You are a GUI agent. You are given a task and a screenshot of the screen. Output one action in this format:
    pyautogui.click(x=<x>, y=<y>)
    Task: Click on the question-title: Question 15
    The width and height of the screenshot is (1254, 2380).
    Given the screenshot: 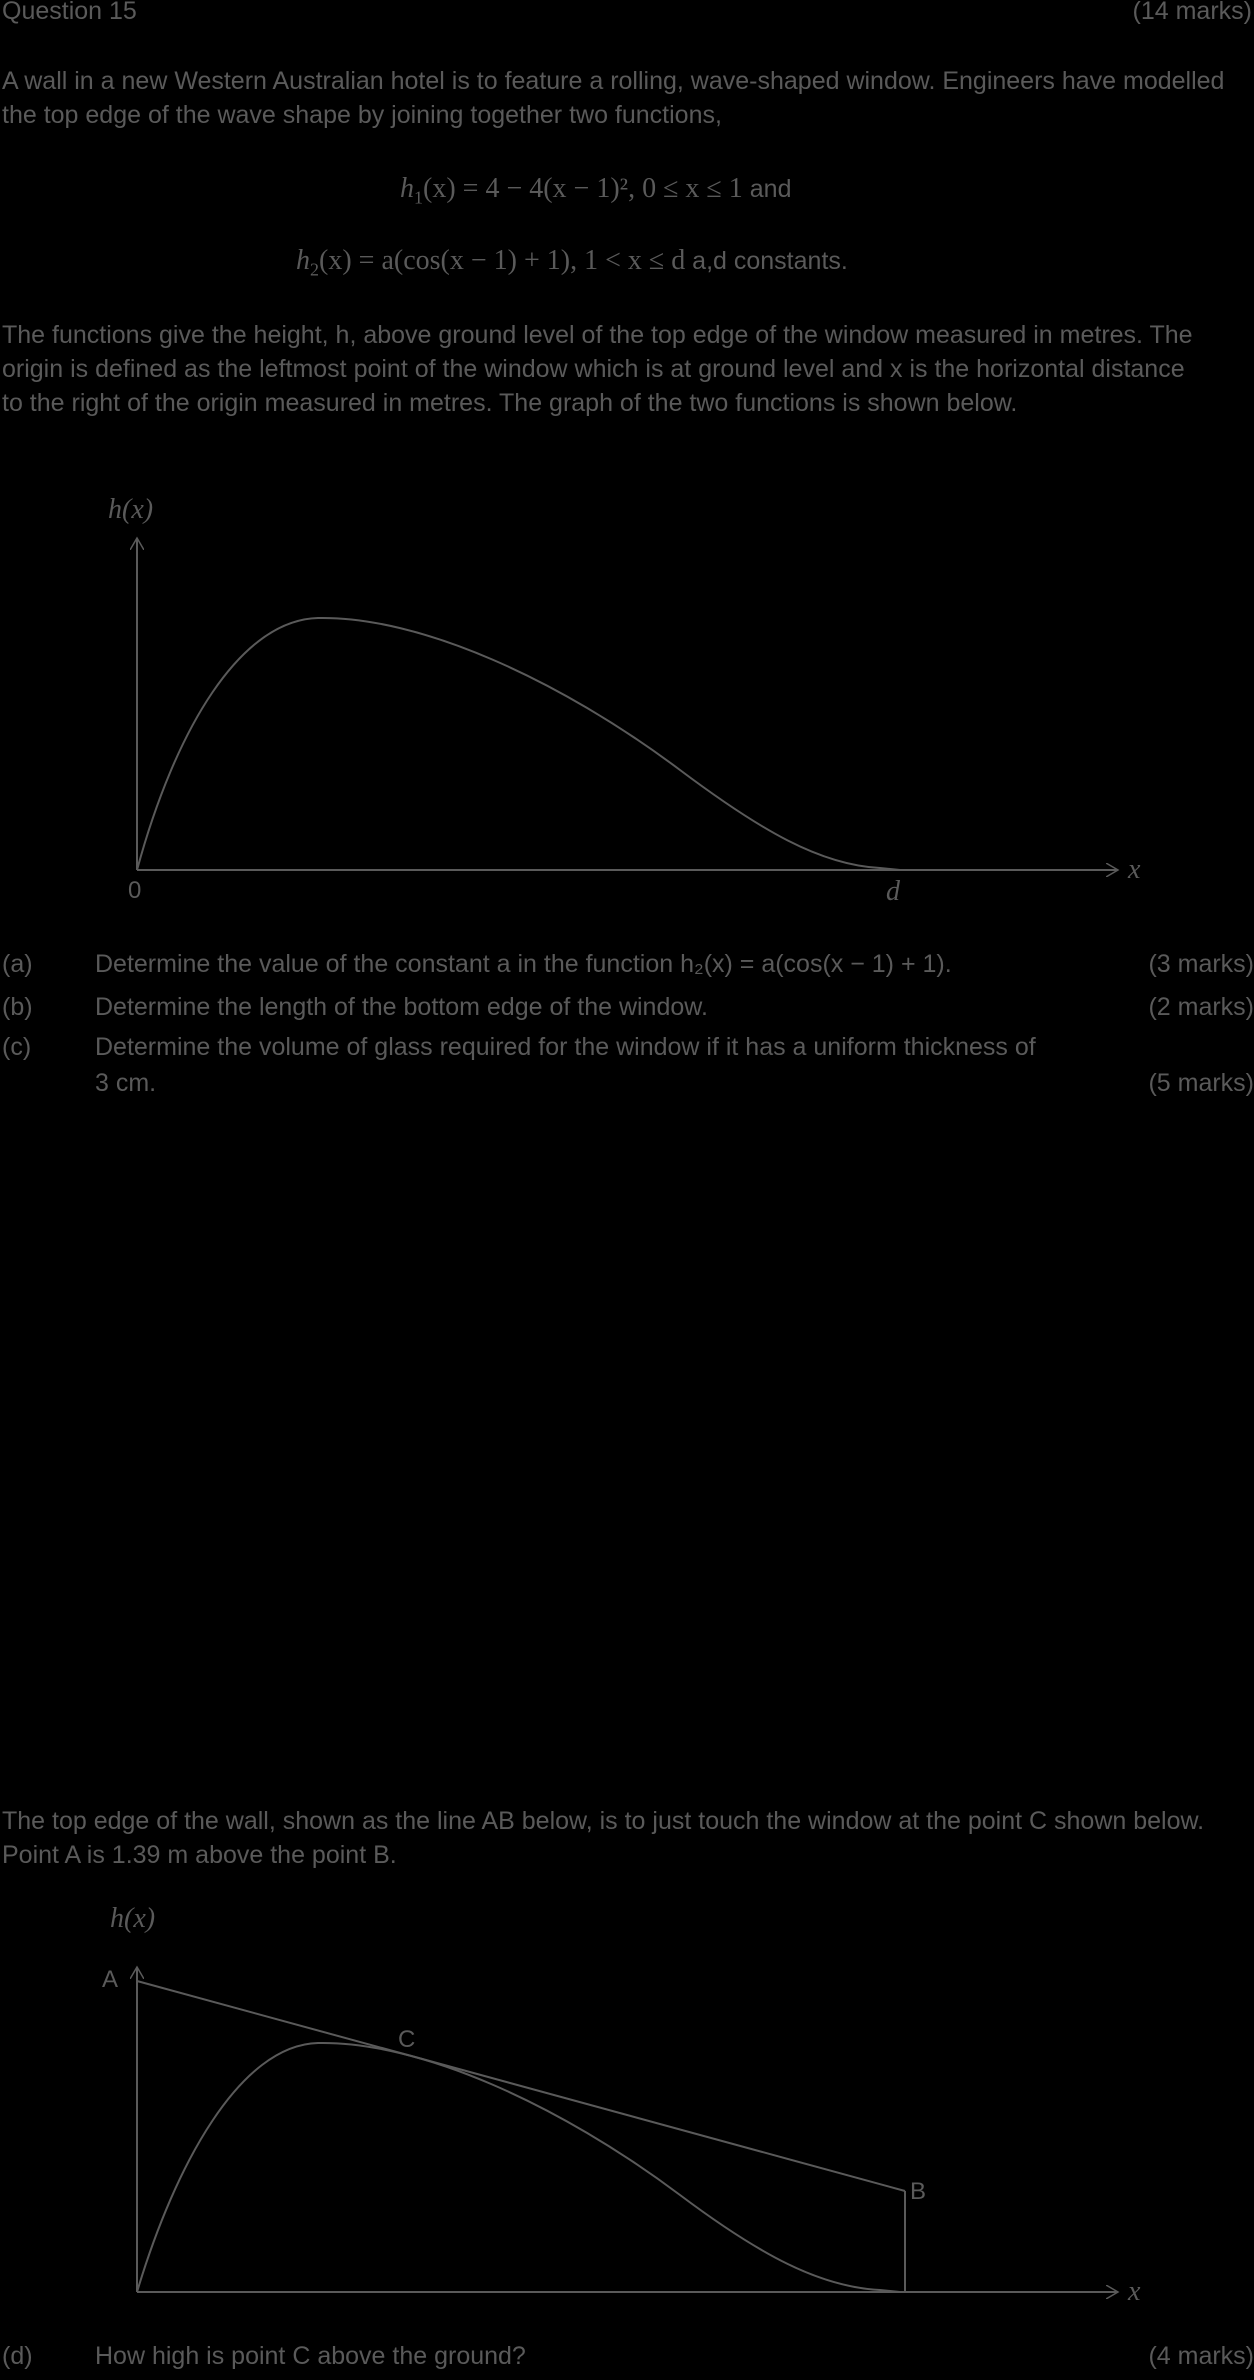 What is the action you would take?
    pyautogui.click(x=69, y=12)
    